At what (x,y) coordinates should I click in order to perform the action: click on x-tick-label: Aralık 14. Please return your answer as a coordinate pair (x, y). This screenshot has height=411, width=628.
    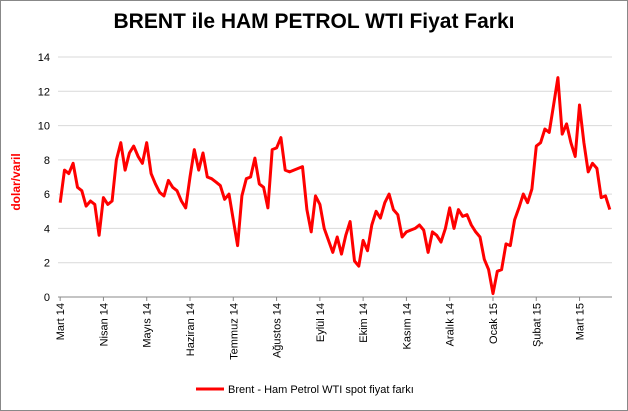
    Looking at the image, I should click on (451, 324).